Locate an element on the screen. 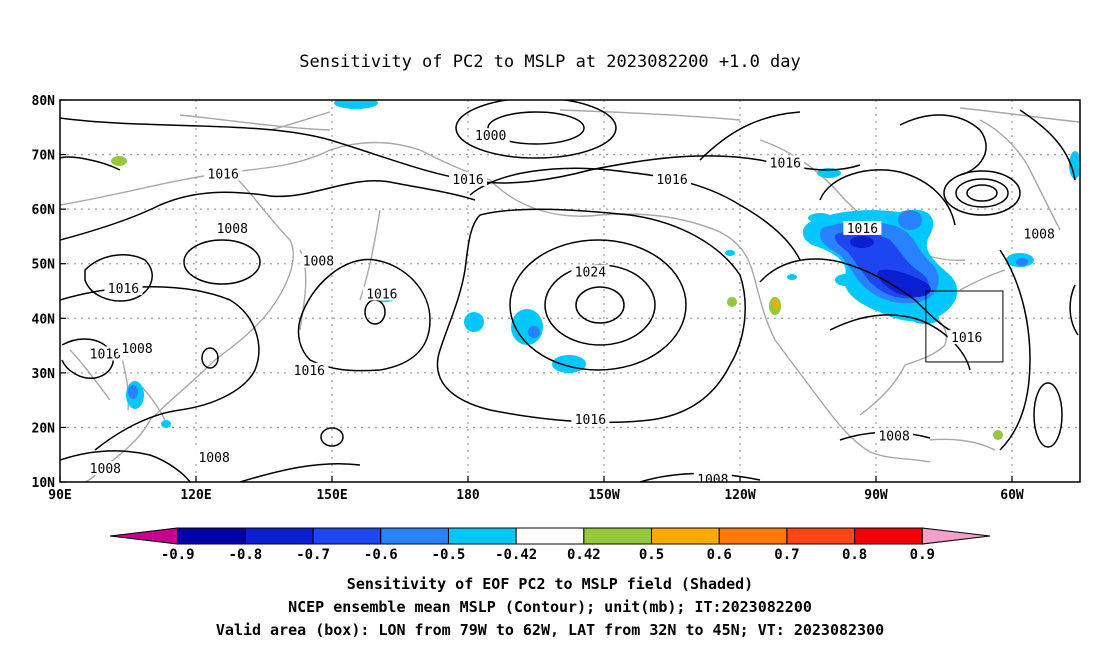 This screenshot has width=1100, height=650. lat-tick-label: 10N is located at coordinates (44, 483).